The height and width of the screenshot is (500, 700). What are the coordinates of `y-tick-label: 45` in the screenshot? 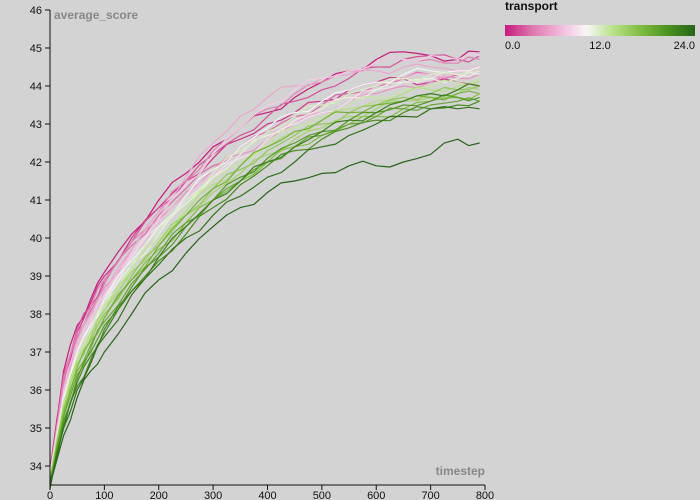 It's located at (36, 49).